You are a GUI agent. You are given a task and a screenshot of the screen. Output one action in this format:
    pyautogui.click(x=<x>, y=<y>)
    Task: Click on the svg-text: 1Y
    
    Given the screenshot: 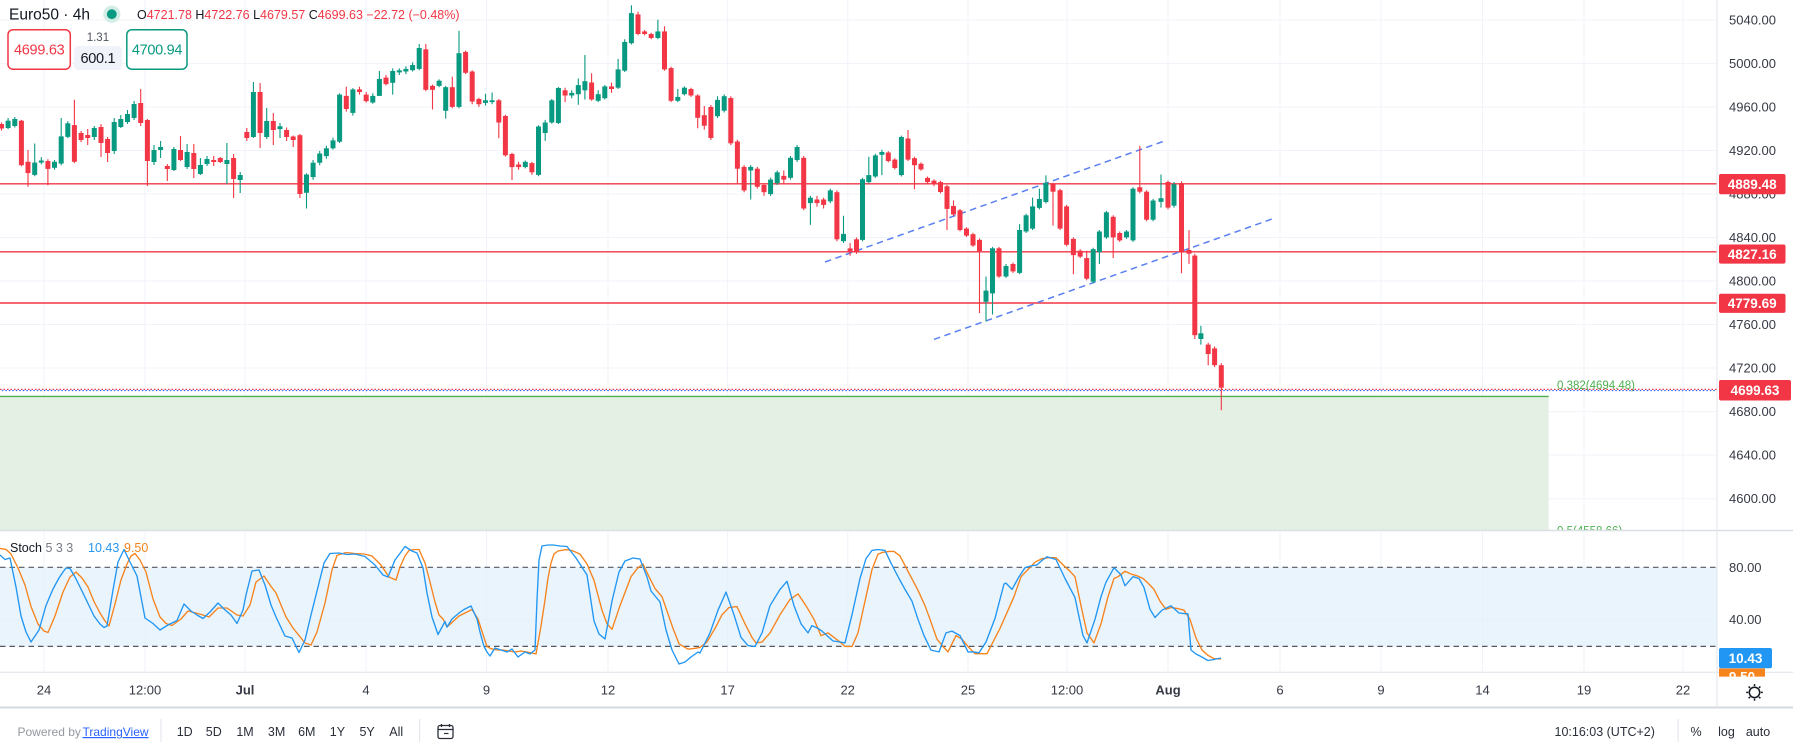 What is the action you would take?
    pyautogui.click(x=338, y=732)
    